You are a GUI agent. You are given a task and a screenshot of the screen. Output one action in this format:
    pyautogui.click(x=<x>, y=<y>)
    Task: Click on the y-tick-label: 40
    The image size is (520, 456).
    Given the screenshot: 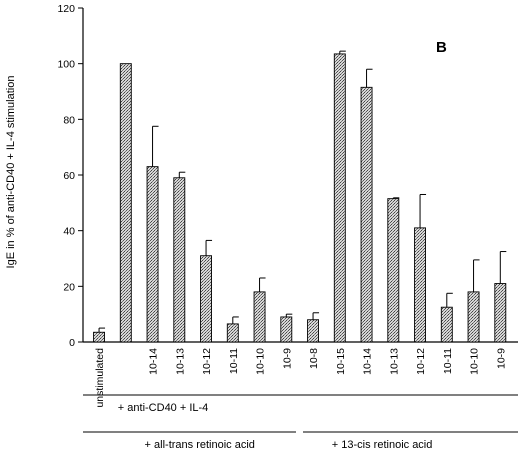 What is the action you would take?
    pyautogui.click(x=69, y=232)
    